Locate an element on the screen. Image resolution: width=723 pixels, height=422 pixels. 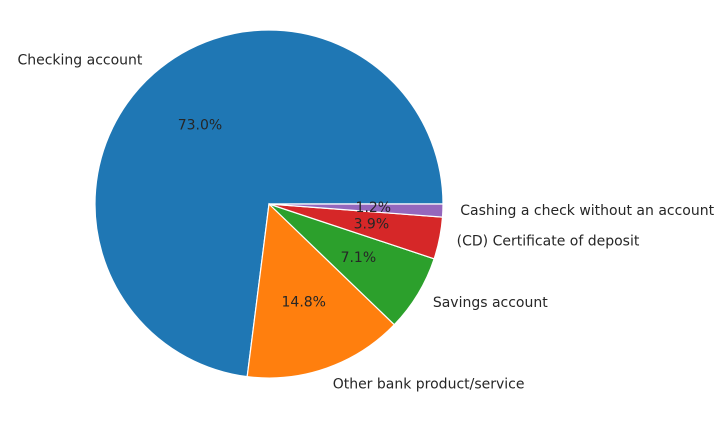
pie-category-label-checking-account: Checking account is located at coordinates (79, 60).